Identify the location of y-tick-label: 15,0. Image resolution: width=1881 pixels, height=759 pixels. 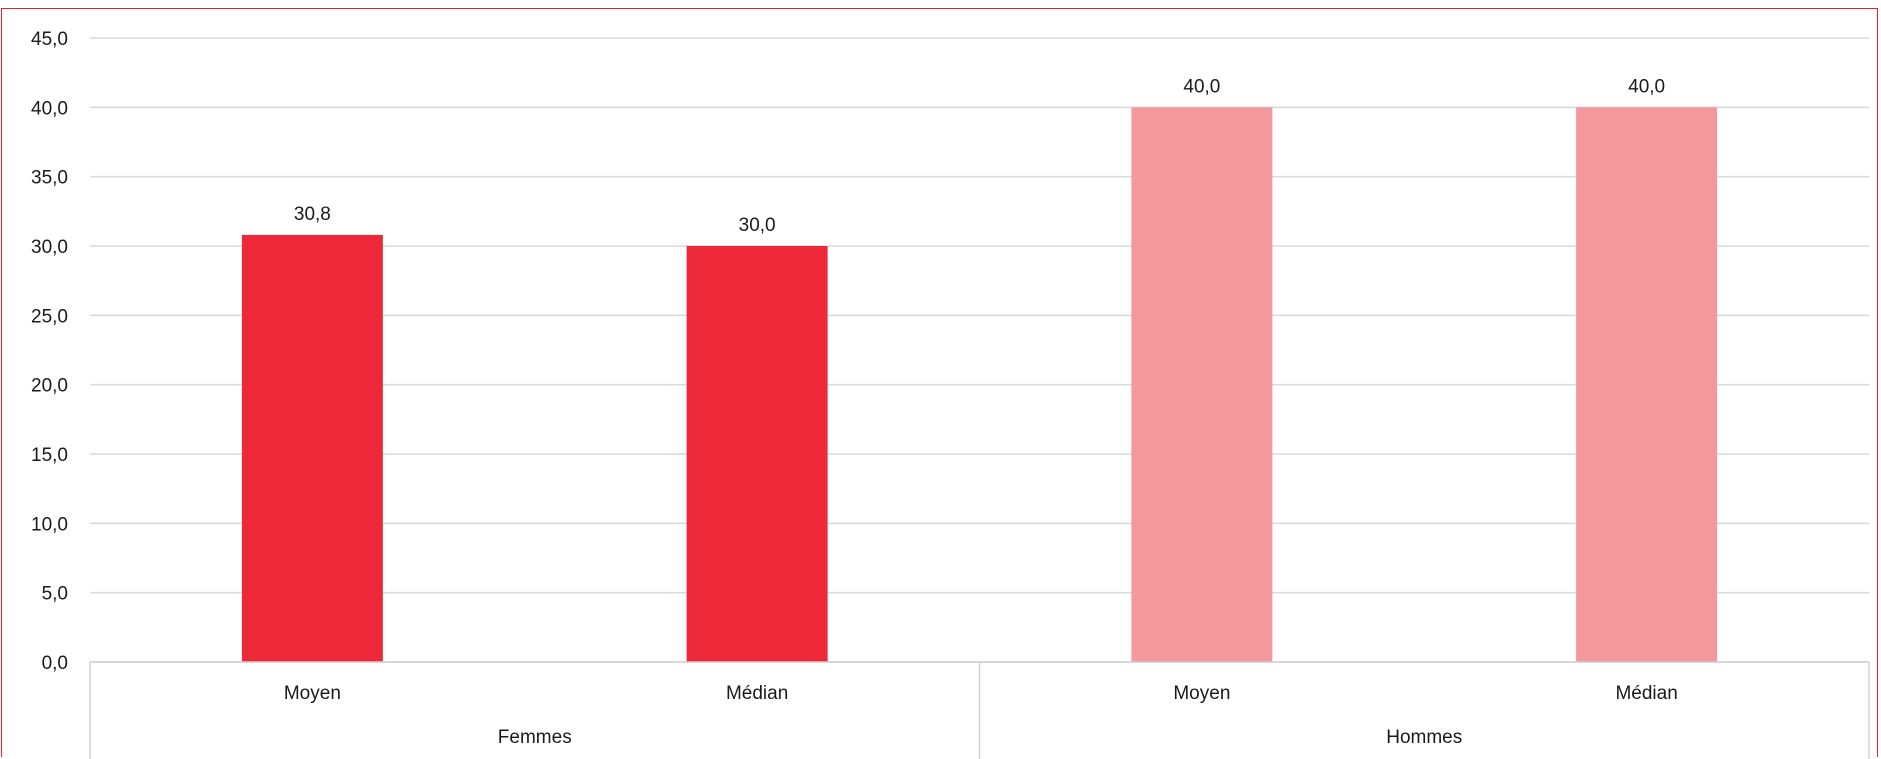
(49, 455).